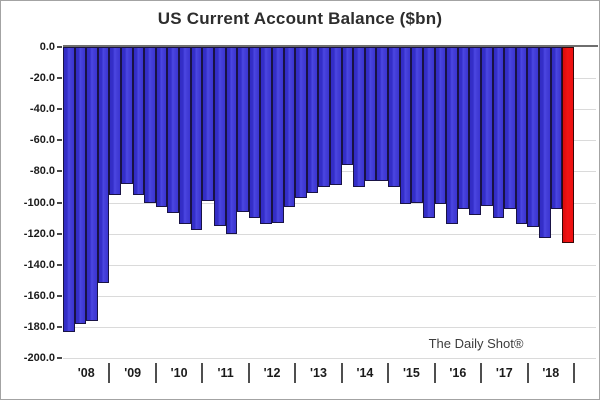 This screenshot has height=400, width=600. I want to click on x-year-label: '15, so click(411, 373).